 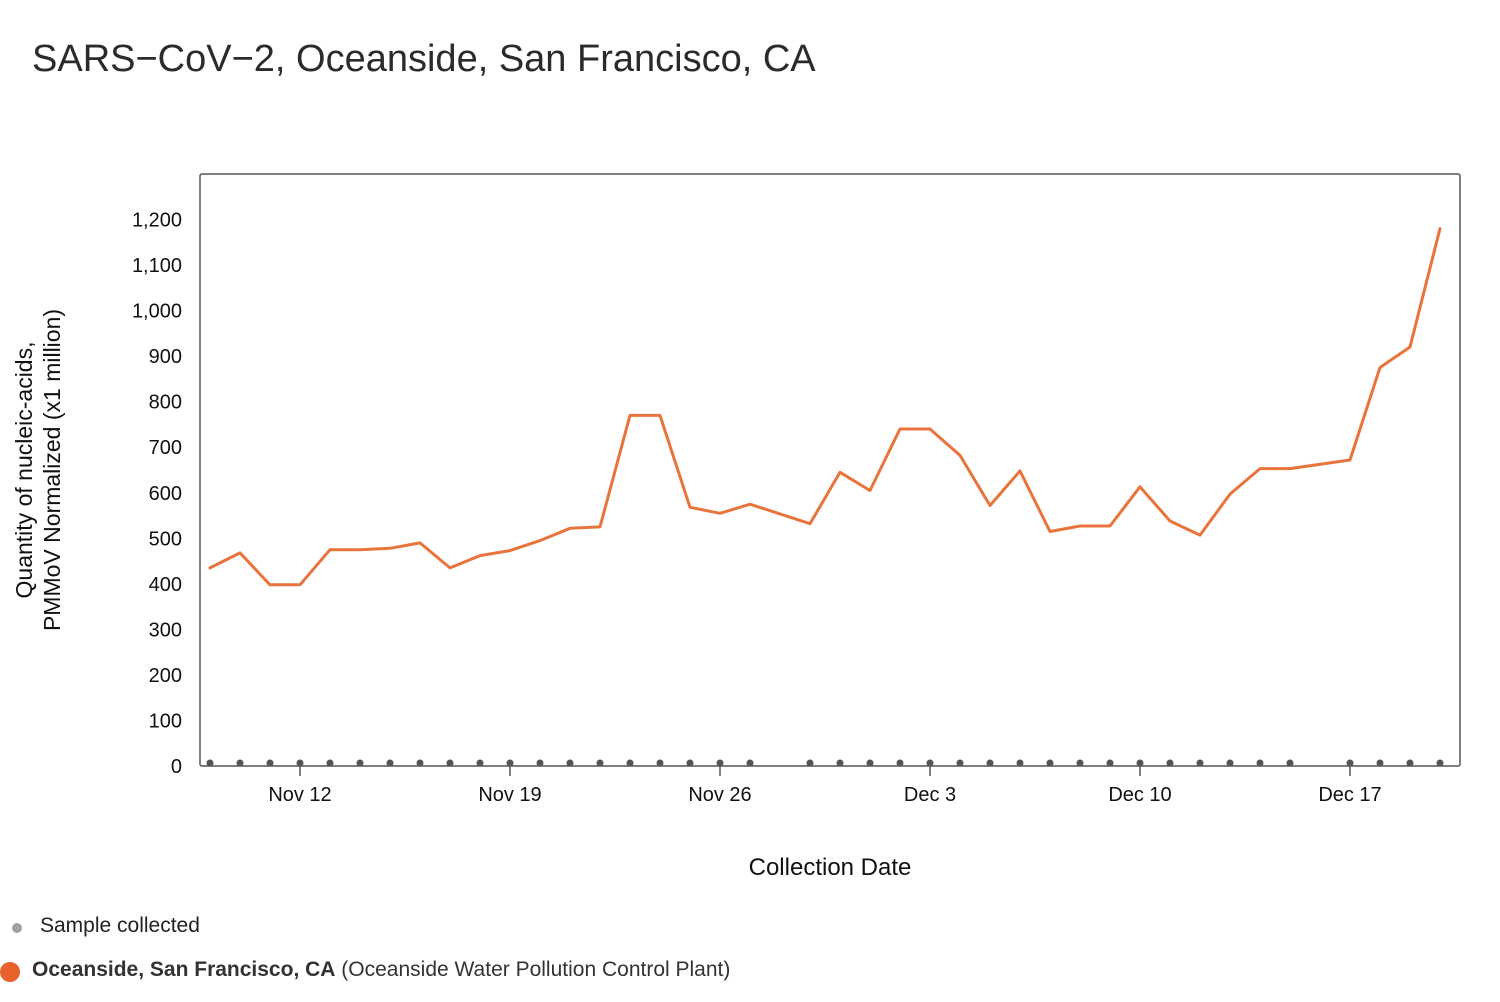 I want to click on legend-sample-label: Sample collected, so click(x=120, y=925).